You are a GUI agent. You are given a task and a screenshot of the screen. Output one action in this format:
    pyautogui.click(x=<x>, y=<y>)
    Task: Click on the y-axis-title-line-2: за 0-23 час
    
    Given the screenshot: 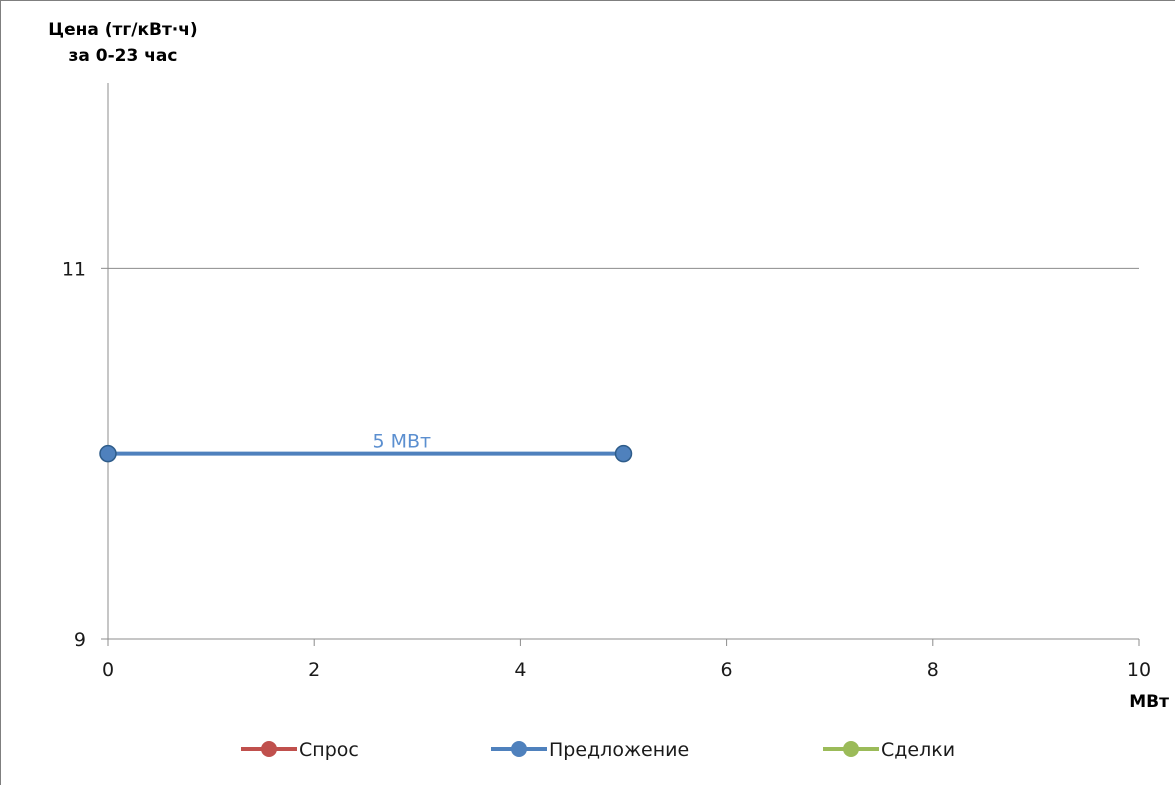 What is the action you would take?
    pyautogui.click(x=123, y=56)
    